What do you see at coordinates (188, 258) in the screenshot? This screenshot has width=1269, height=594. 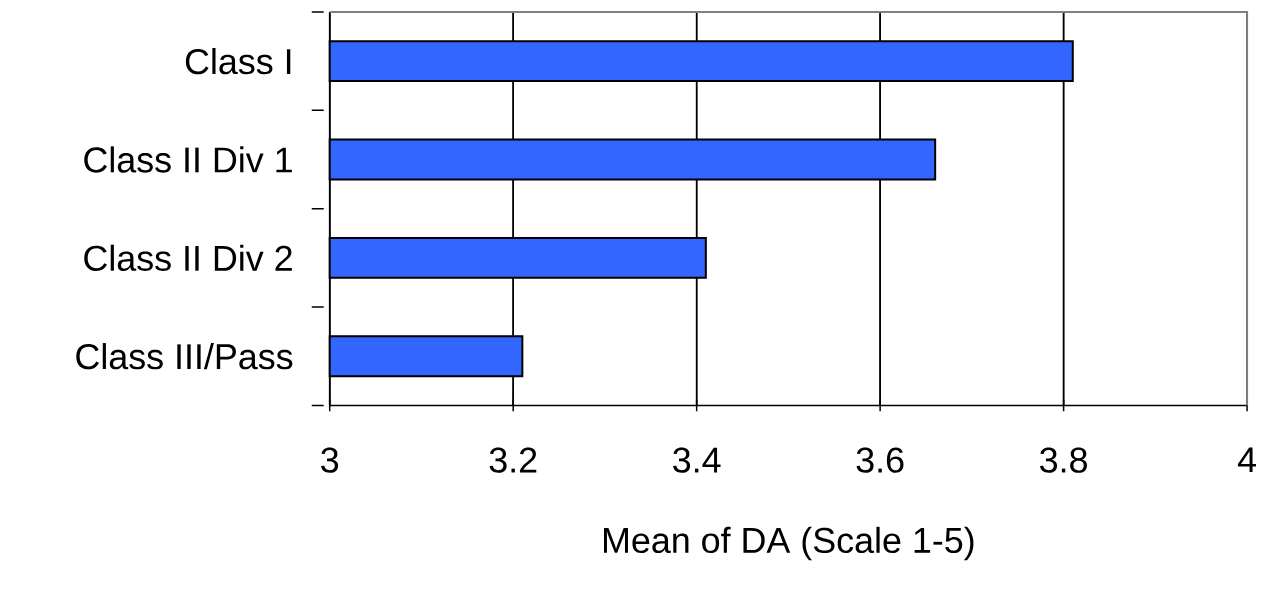 I see `y-tick-label: Class II Div 2` at bounding box center [188, 258].